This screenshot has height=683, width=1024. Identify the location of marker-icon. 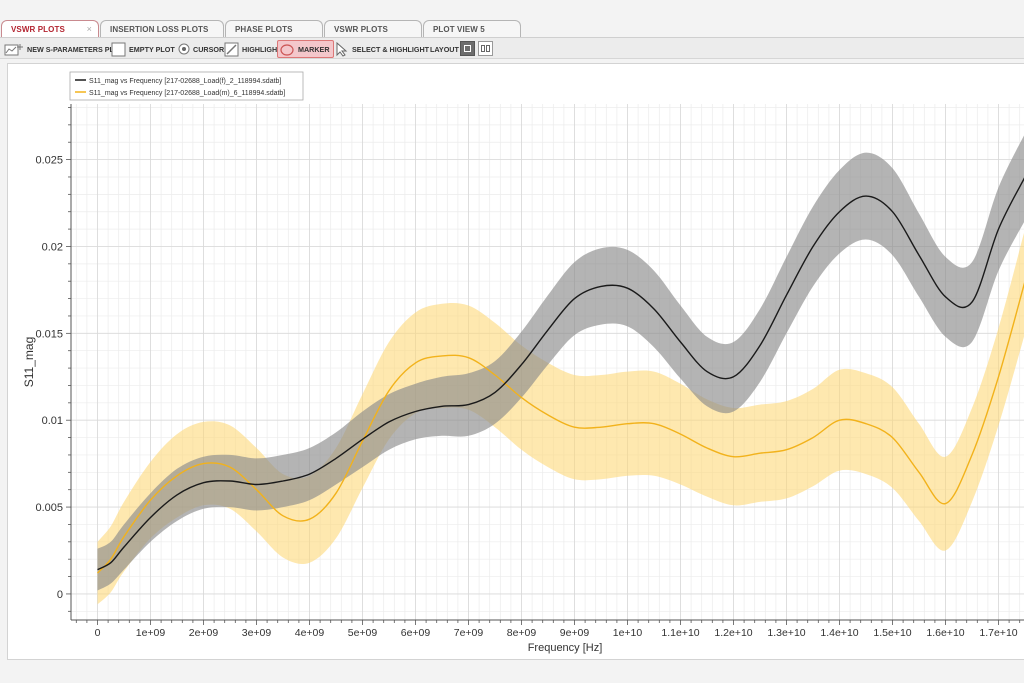
(287, 49).